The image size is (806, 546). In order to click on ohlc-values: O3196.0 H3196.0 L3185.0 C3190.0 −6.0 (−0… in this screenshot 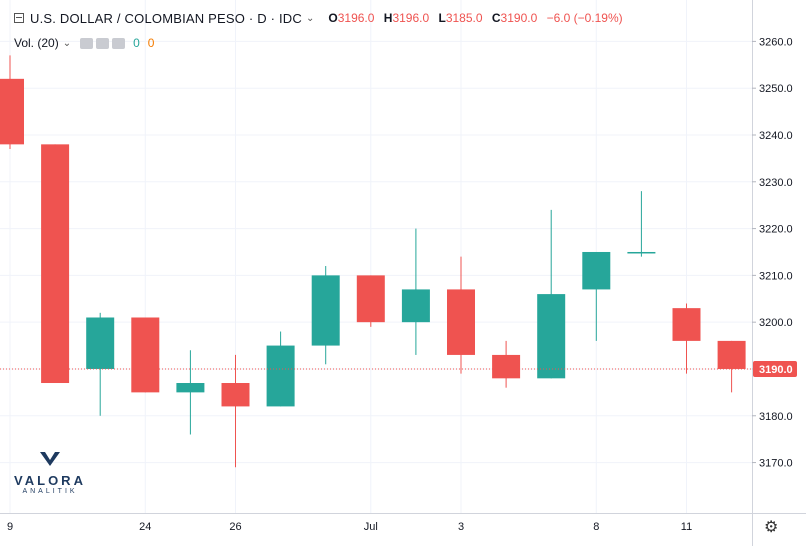, I will do `click(478, 18)`.